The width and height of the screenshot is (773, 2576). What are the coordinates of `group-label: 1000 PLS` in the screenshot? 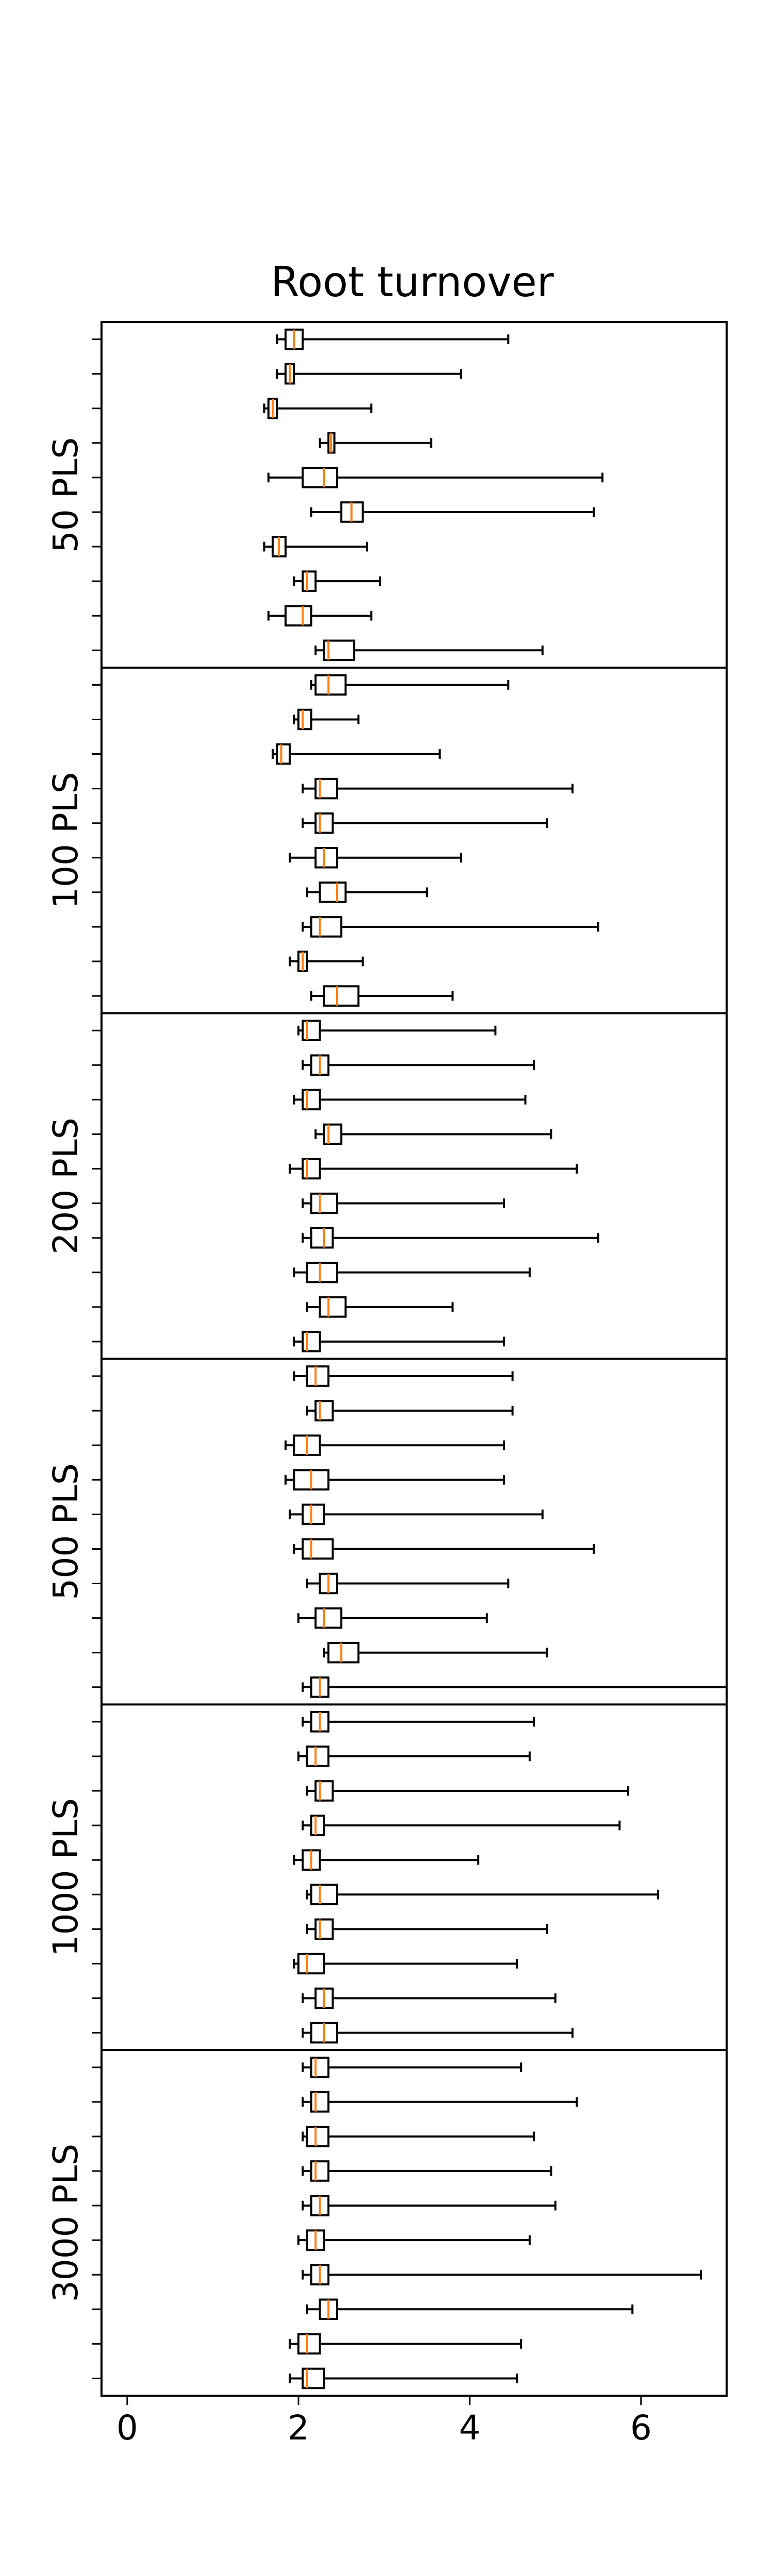 It's located at (66, 1877).